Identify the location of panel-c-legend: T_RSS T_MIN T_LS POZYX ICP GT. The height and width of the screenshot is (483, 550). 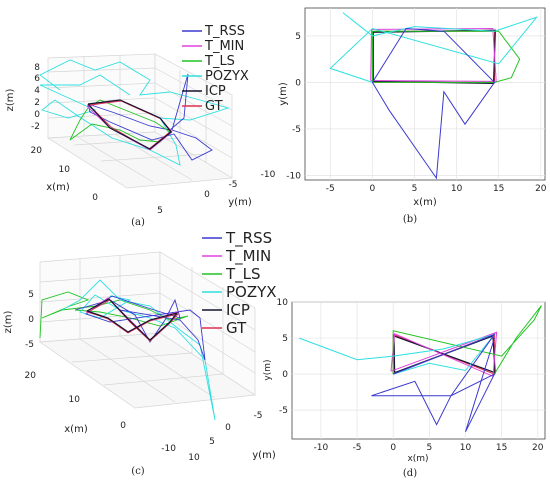
(239, 283).